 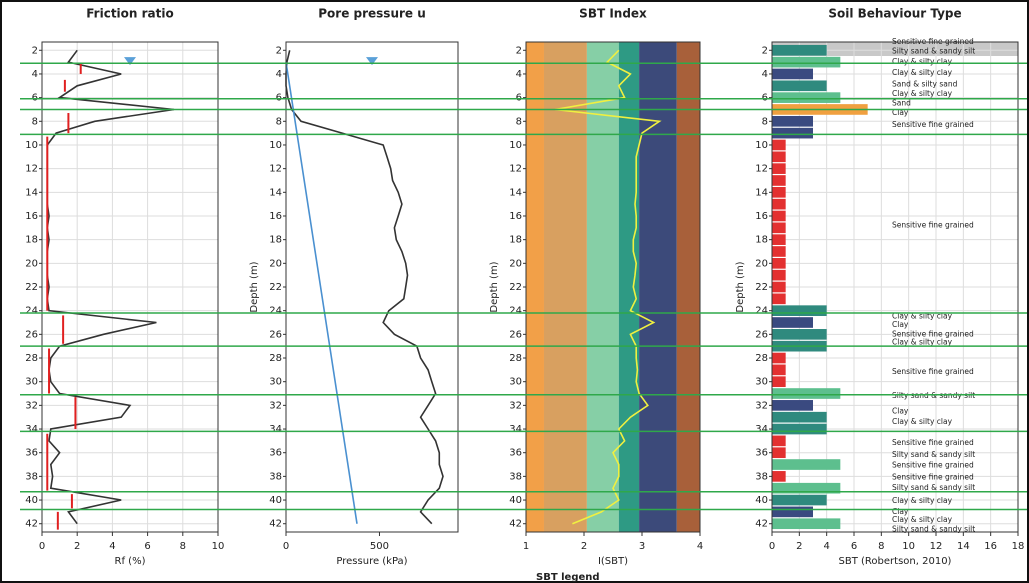 I want to click on x-axis-label: Rf (%), so click(x=130, y=561).